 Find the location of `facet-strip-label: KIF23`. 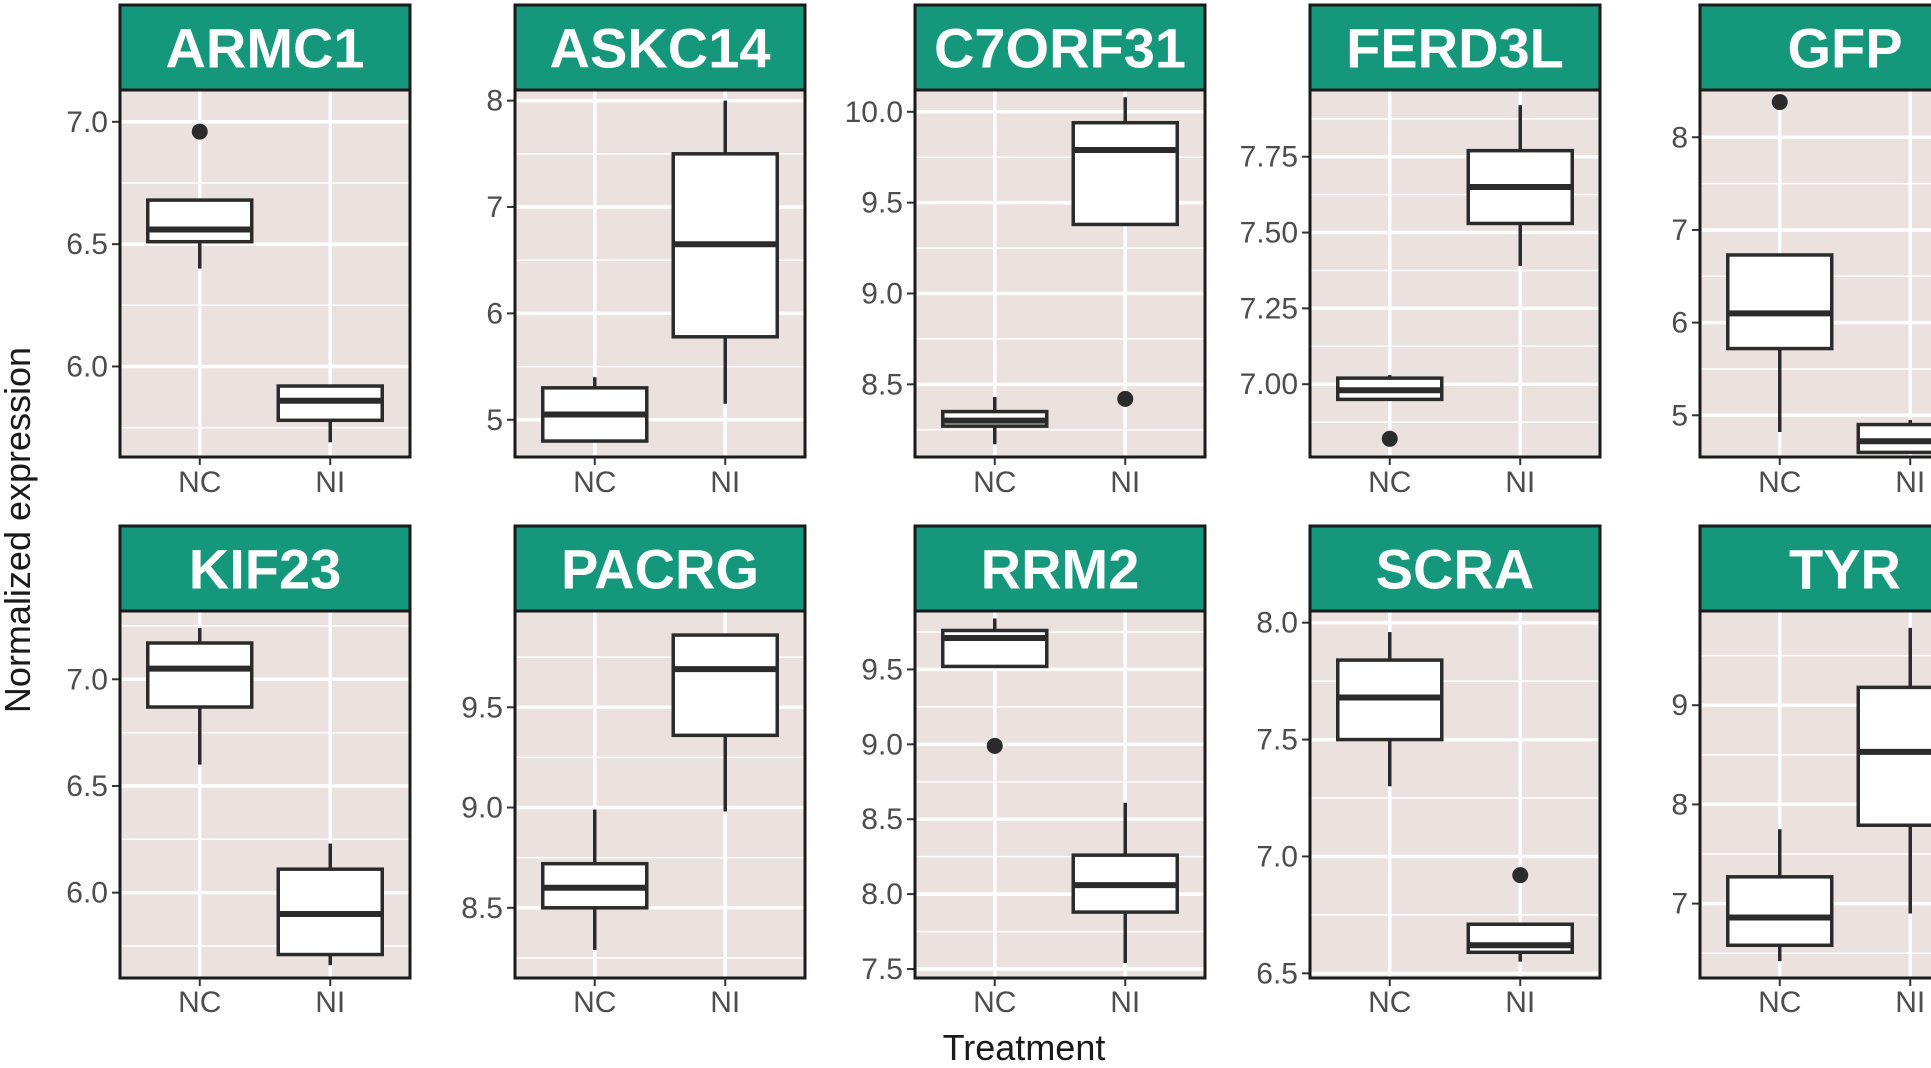

facet-strip-label: KIF23 is located at coordinates (265, 569).